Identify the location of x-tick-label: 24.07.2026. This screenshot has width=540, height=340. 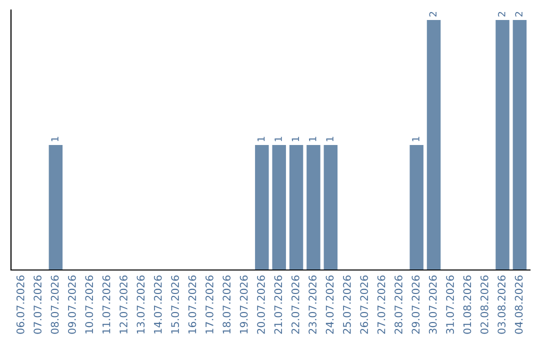
(330, 305).